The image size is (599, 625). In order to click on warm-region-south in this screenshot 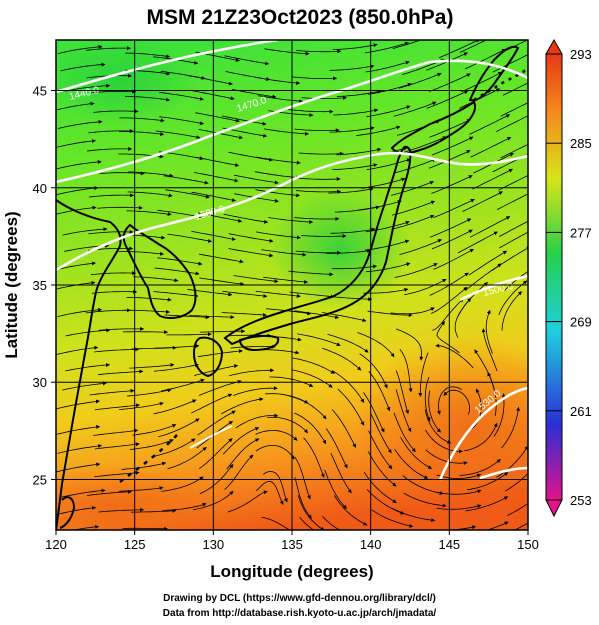, I will do `click(138, 497)`.